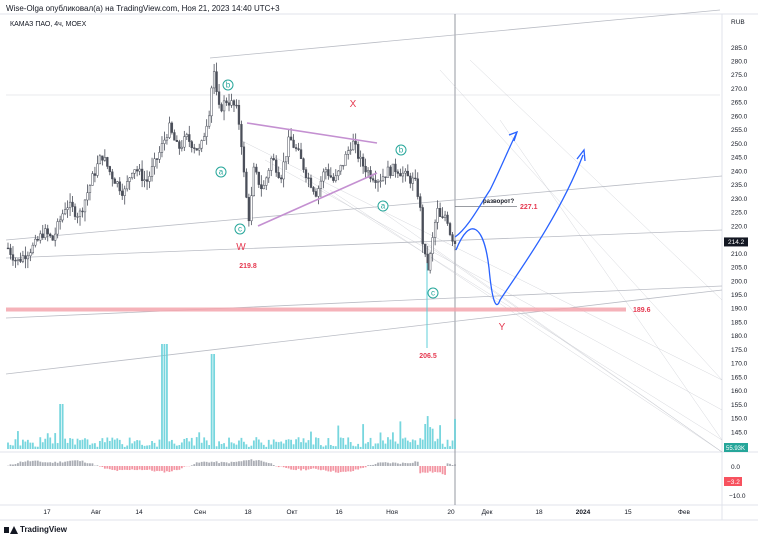  I want to click on price-tick: 285.0, so click(739, 48).